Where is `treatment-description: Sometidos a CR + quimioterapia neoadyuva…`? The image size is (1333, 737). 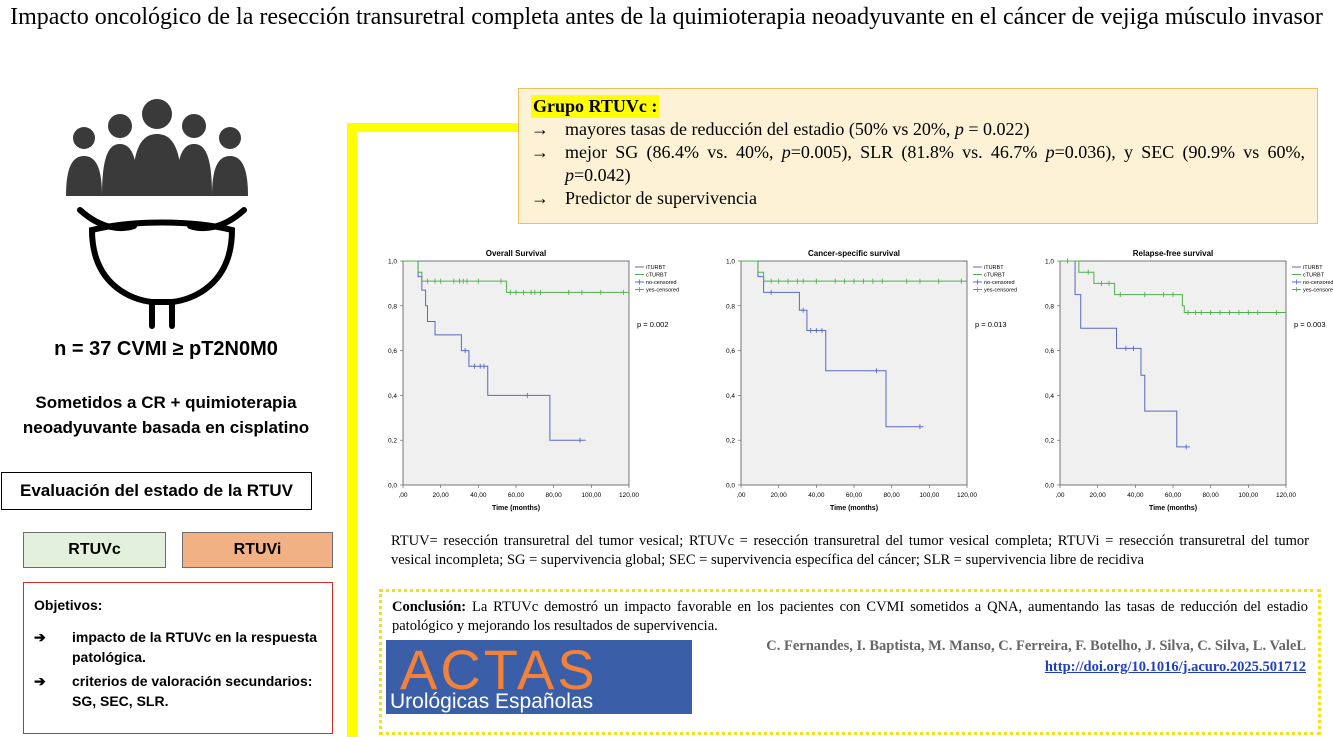 treatment-description: Sometidos a CR + quimioterapia neoadyuva… is located at coordinates (166, 415).